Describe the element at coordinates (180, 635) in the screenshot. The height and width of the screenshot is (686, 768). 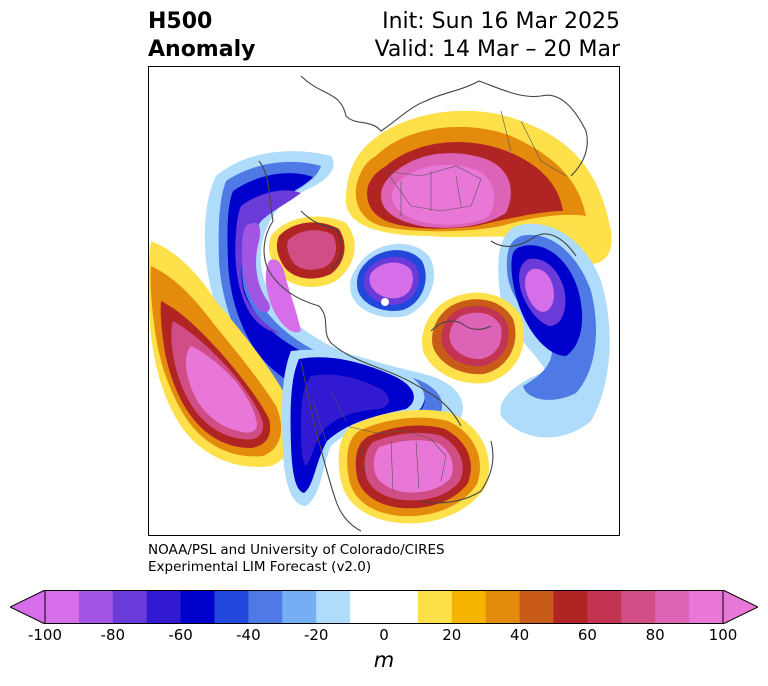
I see `colorbar-tick-label: -60` at that location.